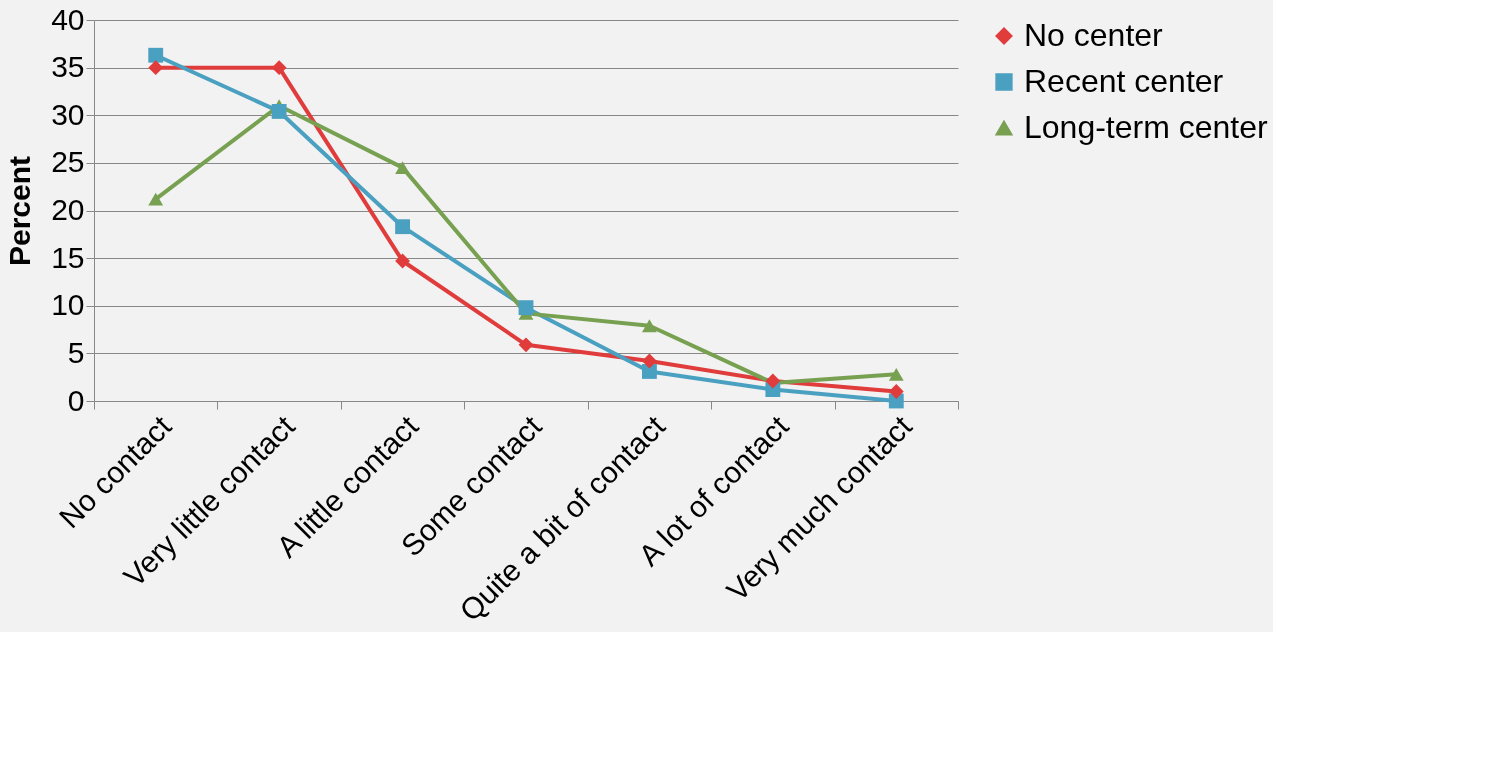 The image size is (1507, 772). Describe the element at coordinates (68, 305) in the screenshot. I see `y-tick-label: 10` at that location.